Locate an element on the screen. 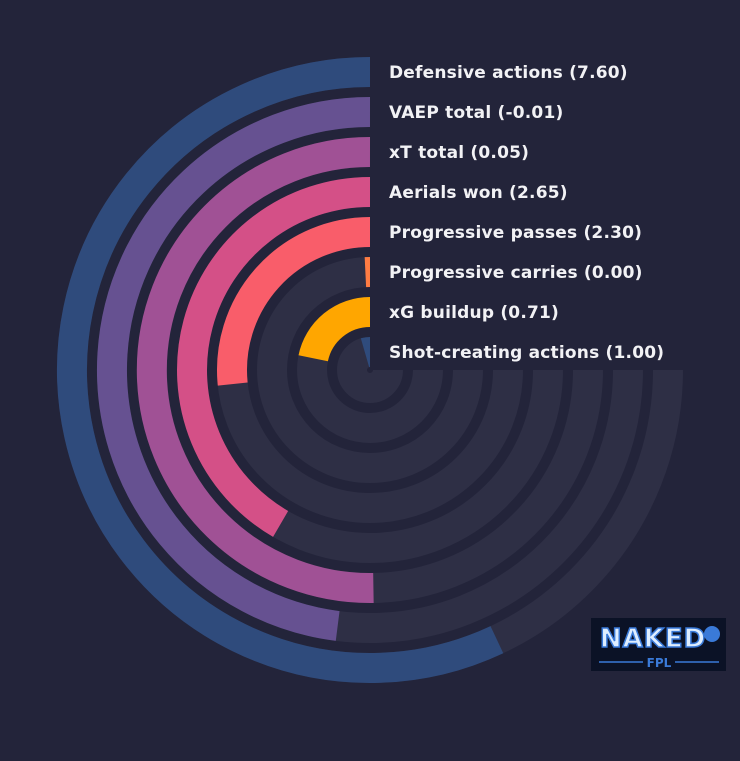 The height and width of the screenshot is (761, 740). bar-label: Shot-creating actions (1.00) is located at coordinates (526, 353).